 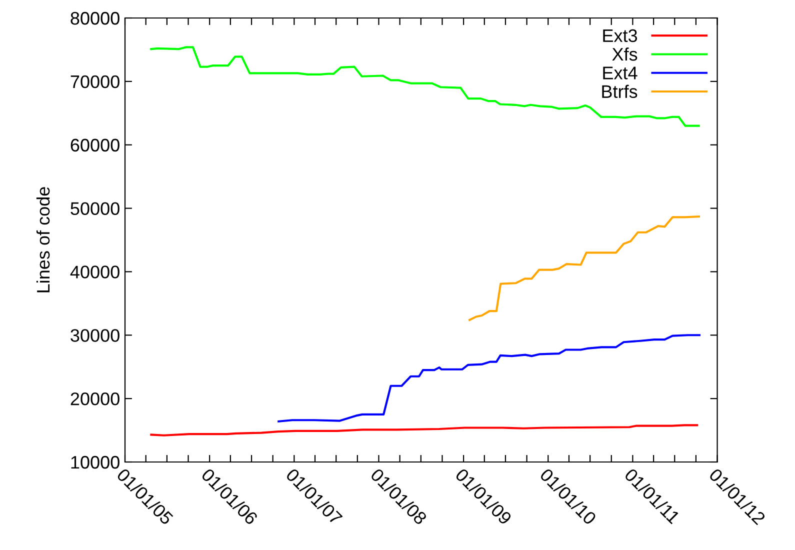 I want to click on y-tick-label: 80000, so click(x=95, y=18).